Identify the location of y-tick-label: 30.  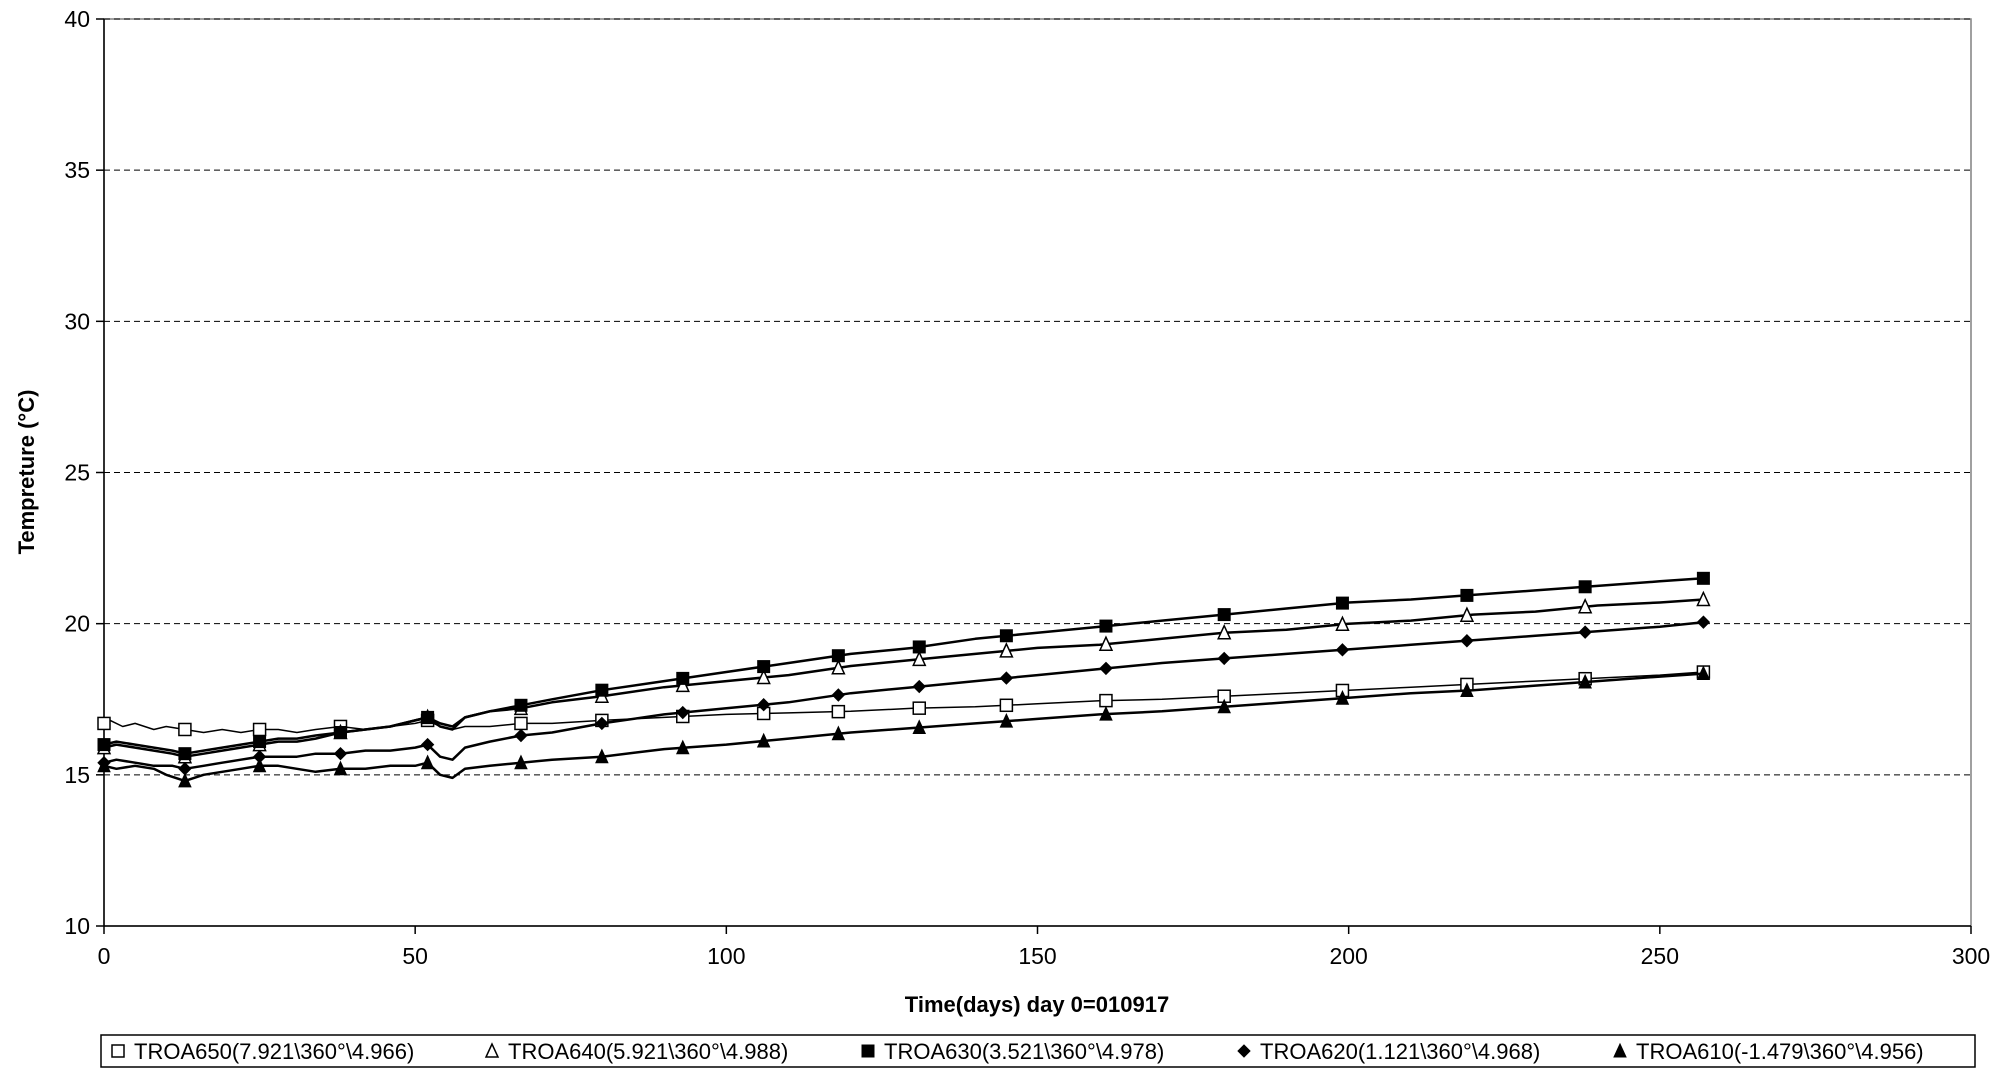
(77, 321).